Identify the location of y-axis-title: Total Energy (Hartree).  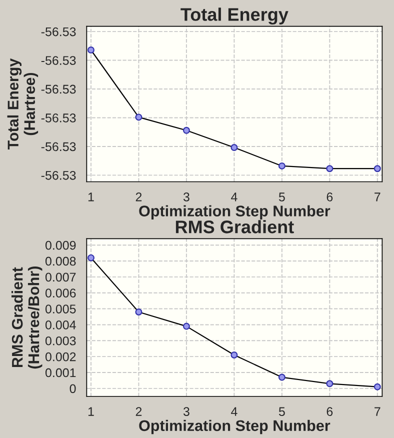
(22, 104).